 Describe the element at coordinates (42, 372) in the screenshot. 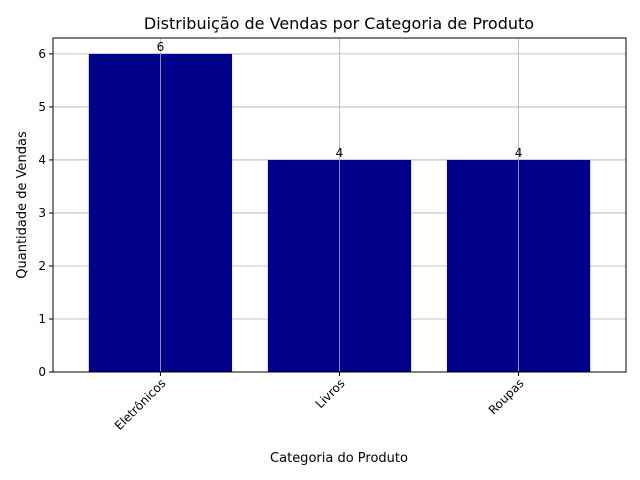

I see `y-tick-label: 0` at that location.